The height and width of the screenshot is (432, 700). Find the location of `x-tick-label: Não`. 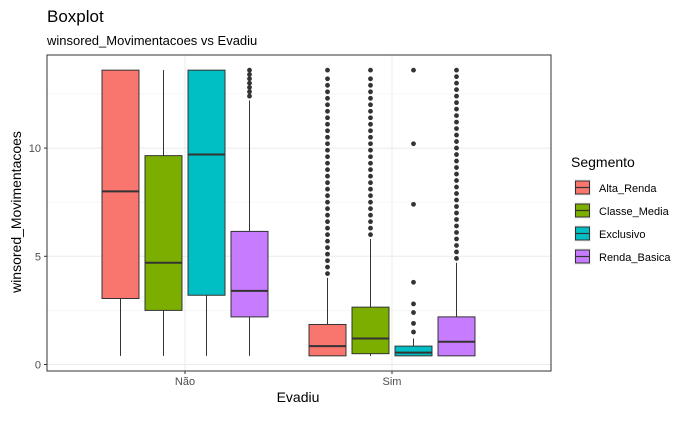

x-tick-label: Não is located at coordinates (185, 382).